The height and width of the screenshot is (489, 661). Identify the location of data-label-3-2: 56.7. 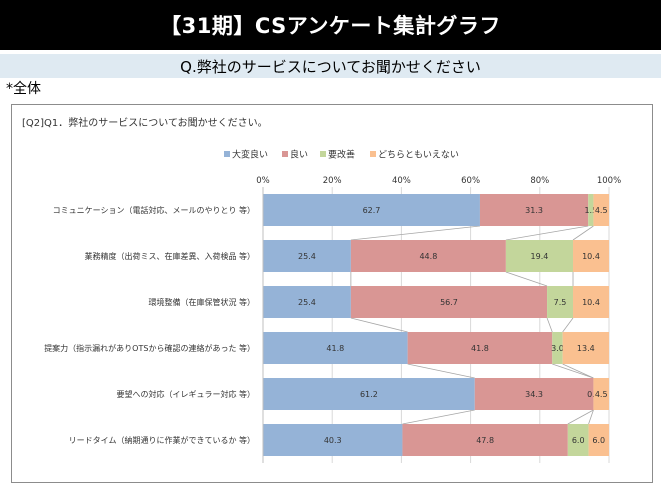
(449, 302).